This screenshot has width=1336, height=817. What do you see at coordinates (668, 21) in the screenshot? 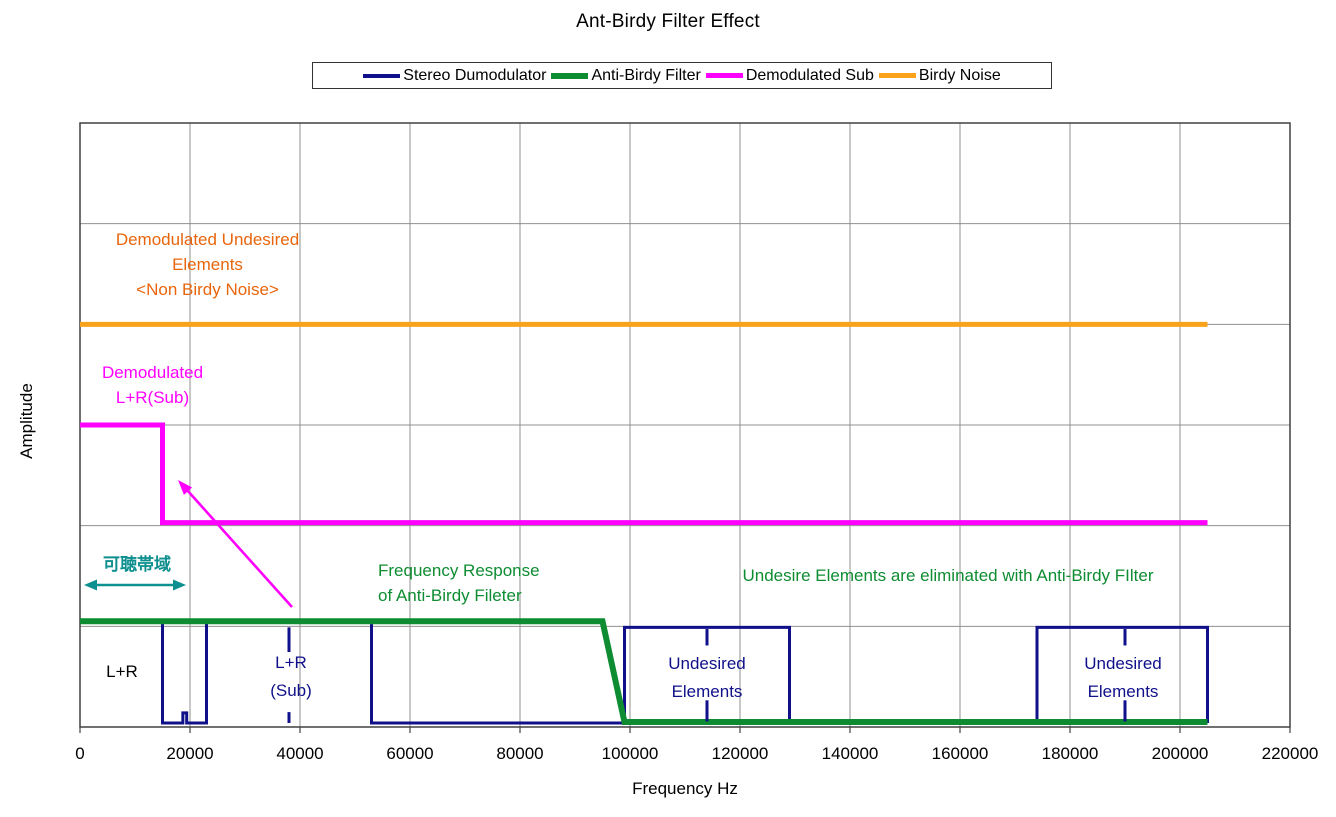
I see `chart-title: Ant-Birdy Filter Effect` at bounding box center [668, 21].